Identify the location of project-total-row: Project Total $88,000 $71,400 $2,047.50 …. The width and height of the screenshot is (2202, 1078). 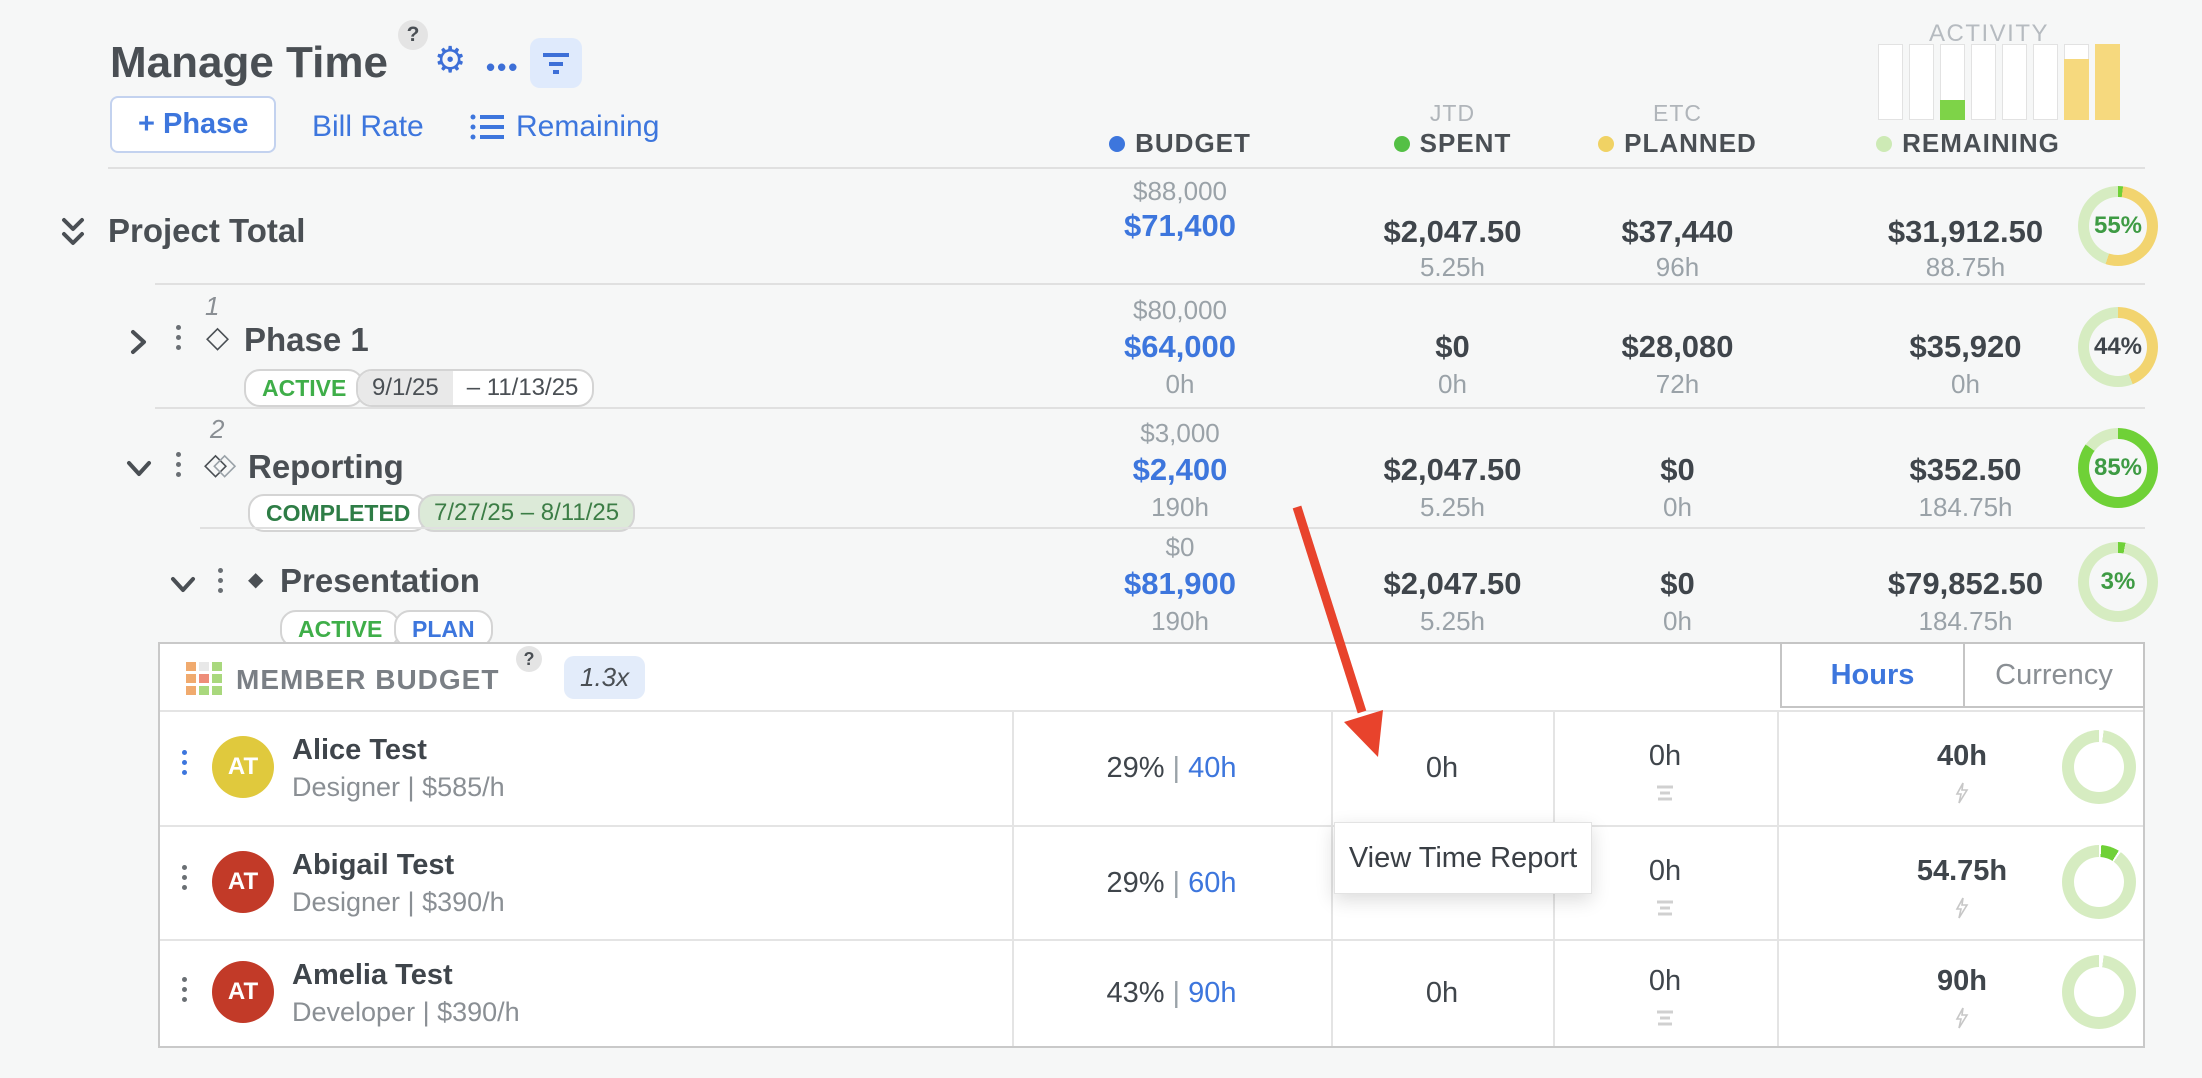
(1101, 226).